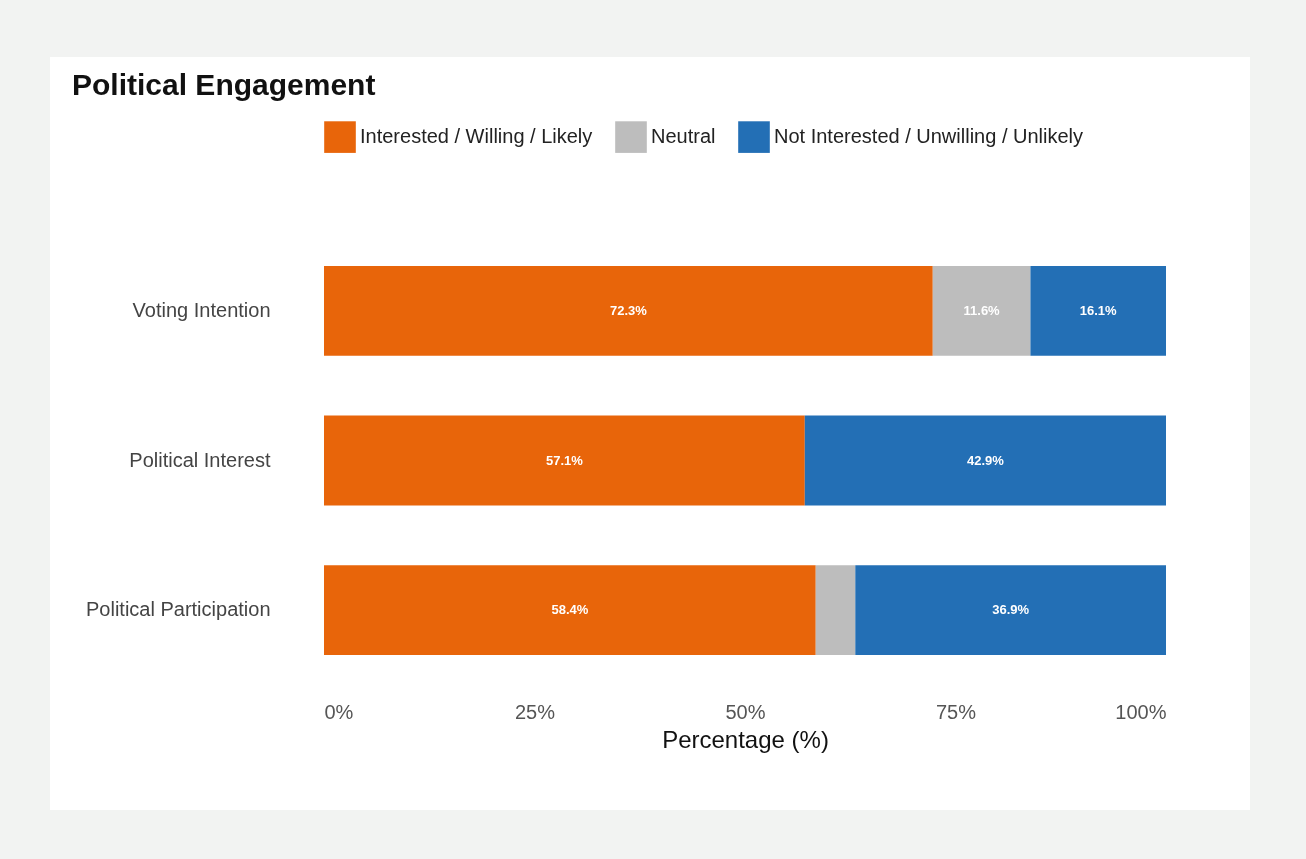 The image size is (1306, 859). I want to click on data-label: 57.1%, so click(564, 460).